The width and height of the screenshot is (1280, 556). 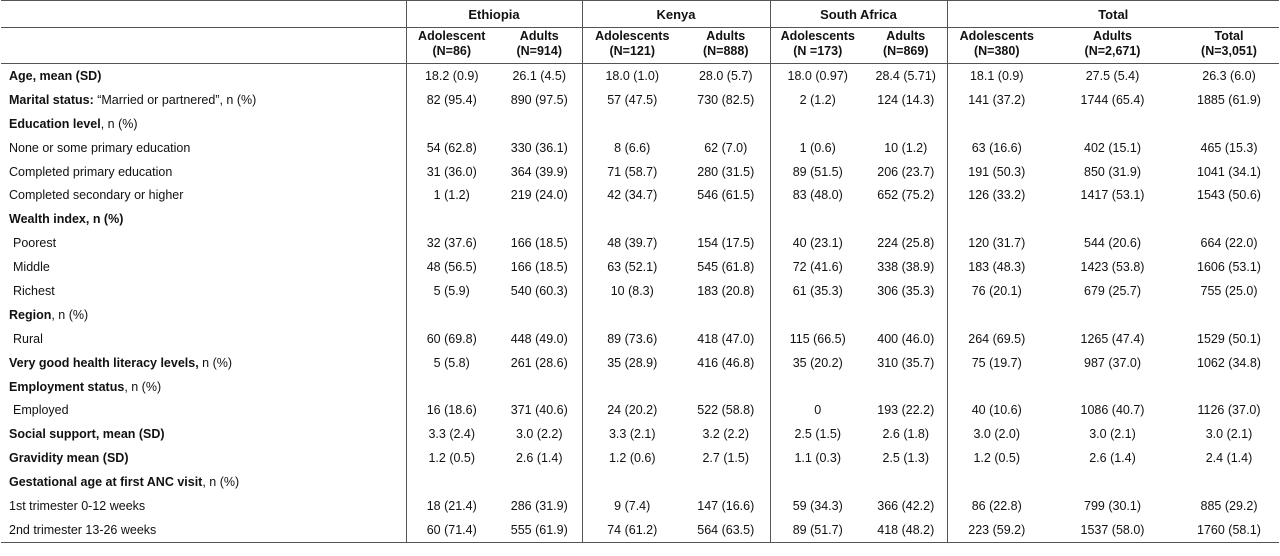 What do you see at coordinates (906, 195) in the screenshot?
I see `table-cell: 652 (75.2)` at bounding box center [906, 195].